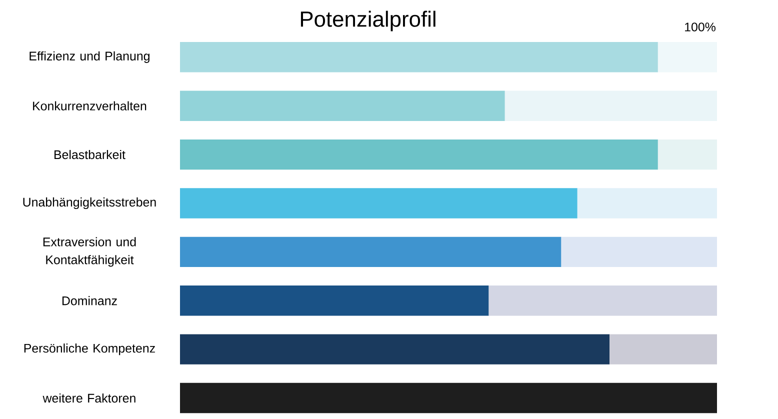 The width and height of the screenshot is (778, 419). What do you see at coordinates (89, 398) in the screenshot?
I see `y-tick-label: weitere Faktoren` at bounding box center [89, 398].